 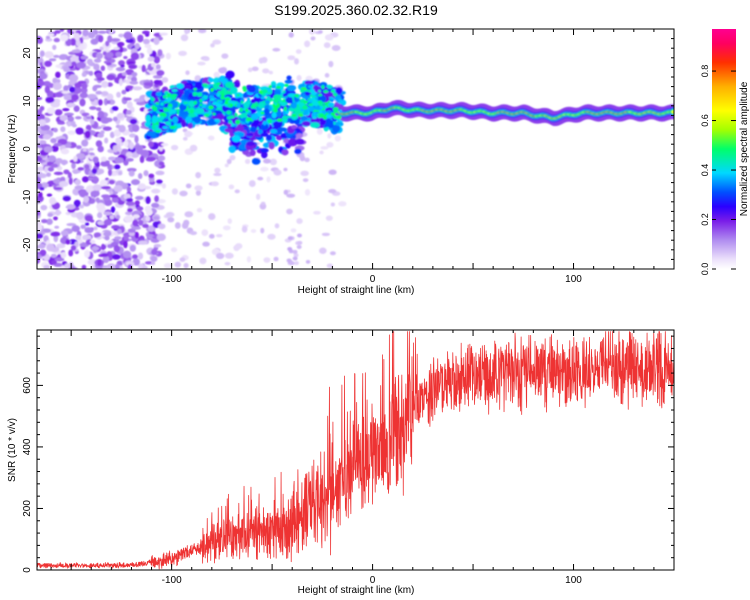 I want to click on snr-ytick-label: 600, so click(x=27, y=385).